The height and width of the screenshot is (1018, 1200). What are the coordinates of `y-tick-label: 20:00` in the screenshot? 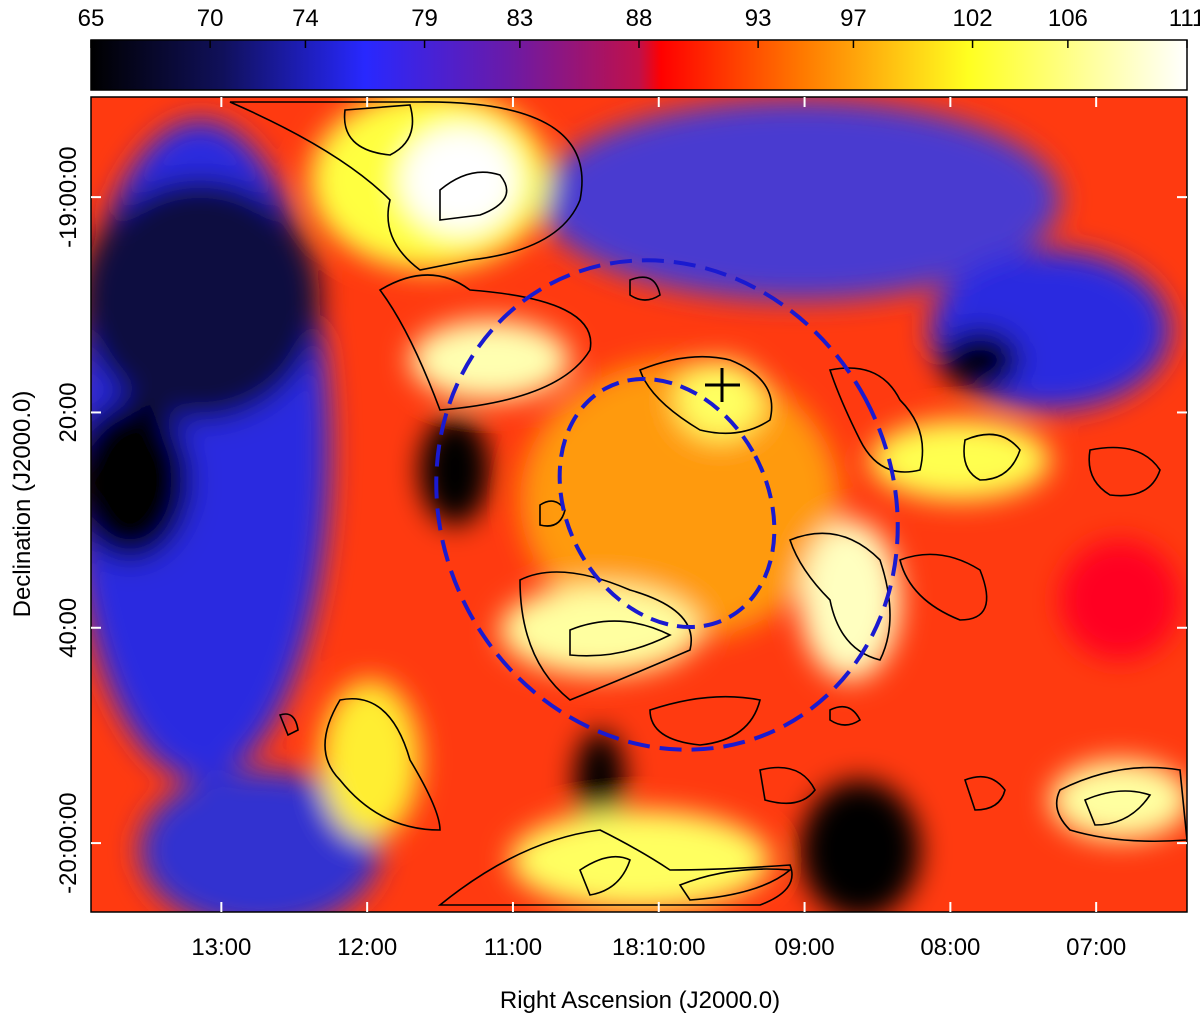 It's located at (68, 412).